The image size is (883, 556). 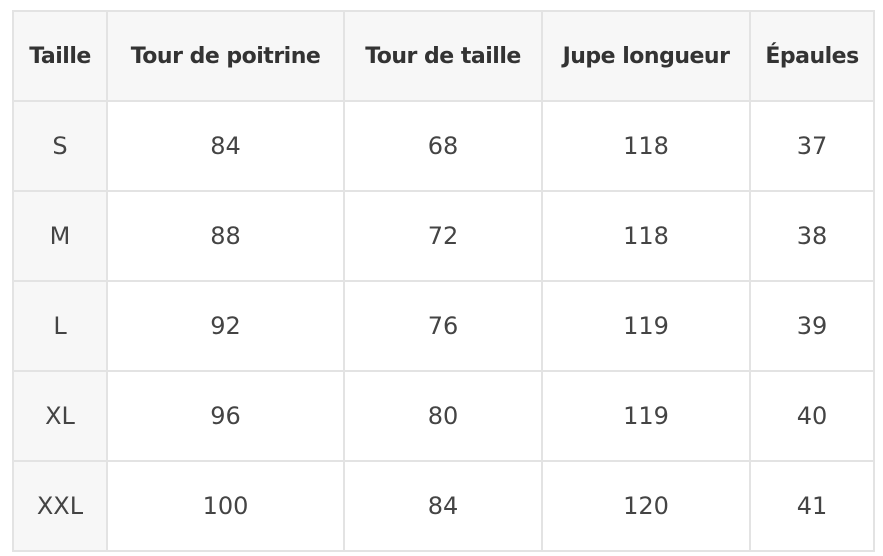 I want to click on header-cell: Taille, so click(x=60, y=56).